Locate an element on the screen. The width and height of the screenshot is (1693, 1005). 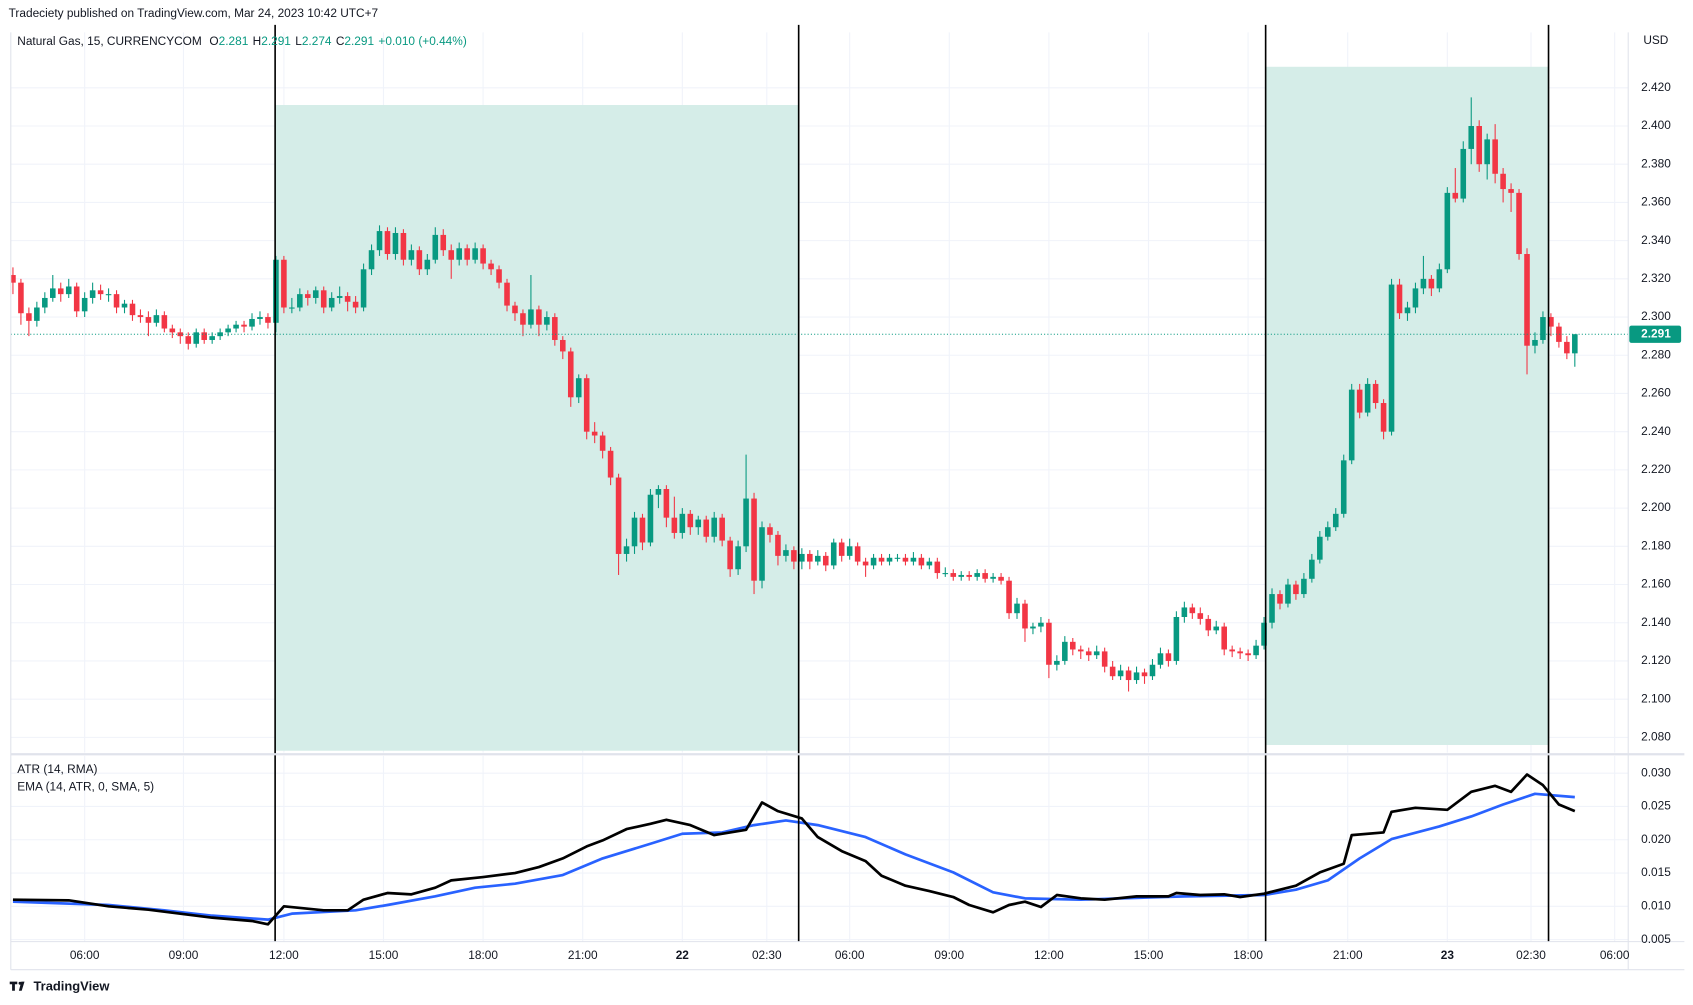
y-tick-label: 0.030 is located at coordinates (1656, 772).